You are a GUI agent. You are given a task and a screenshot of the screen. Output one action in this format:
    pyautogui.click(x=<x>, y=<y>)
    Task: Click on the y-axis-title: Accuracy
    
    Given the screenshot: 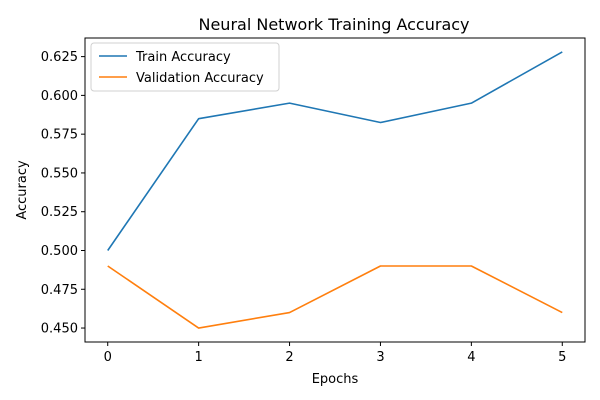 What is the action you would take?
    pyautogui.click(x=22, y=190)
    